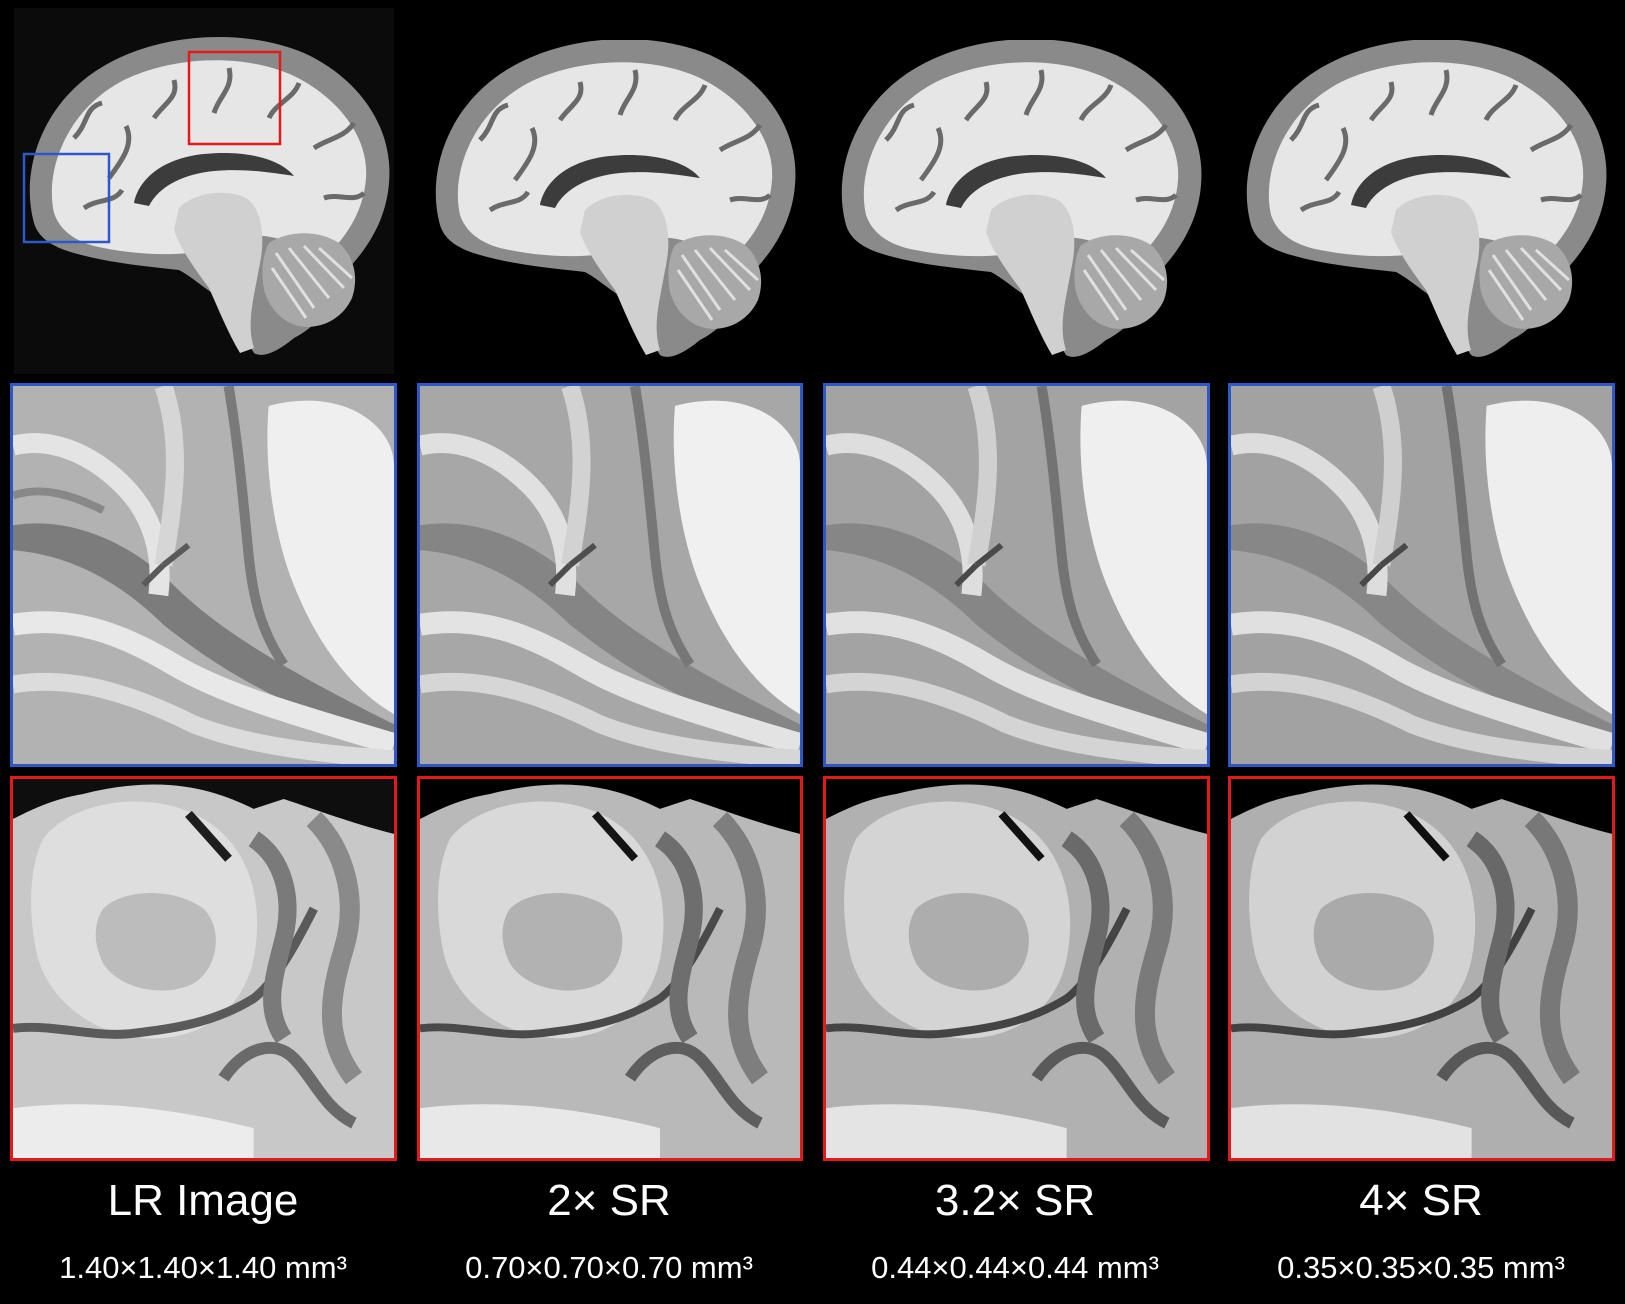 Image resolution: width=1625 pixels, height=1304 pixels. What do you see at coordinates (609, 1267) in the screenshot?
I see `column-resolution: 0.70×0.70×0.70 mm³` at bounding box center [609, 1267].